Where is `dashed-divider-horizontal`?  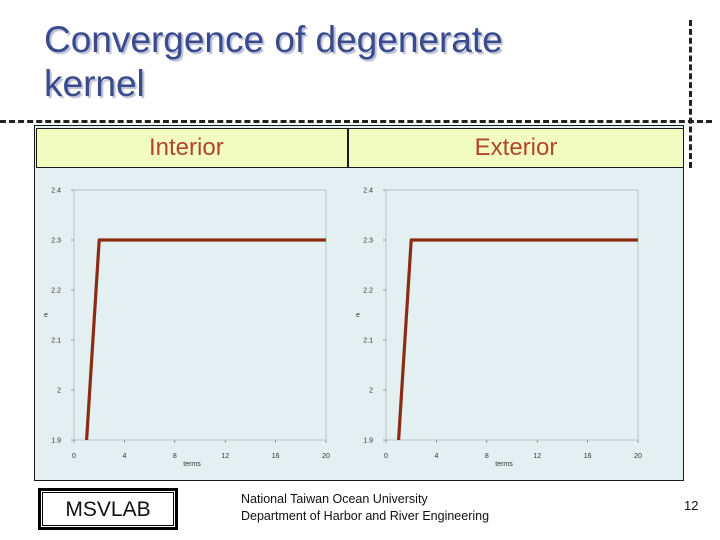
dashed-divider-horizontal is located at coordinates (356, 121).